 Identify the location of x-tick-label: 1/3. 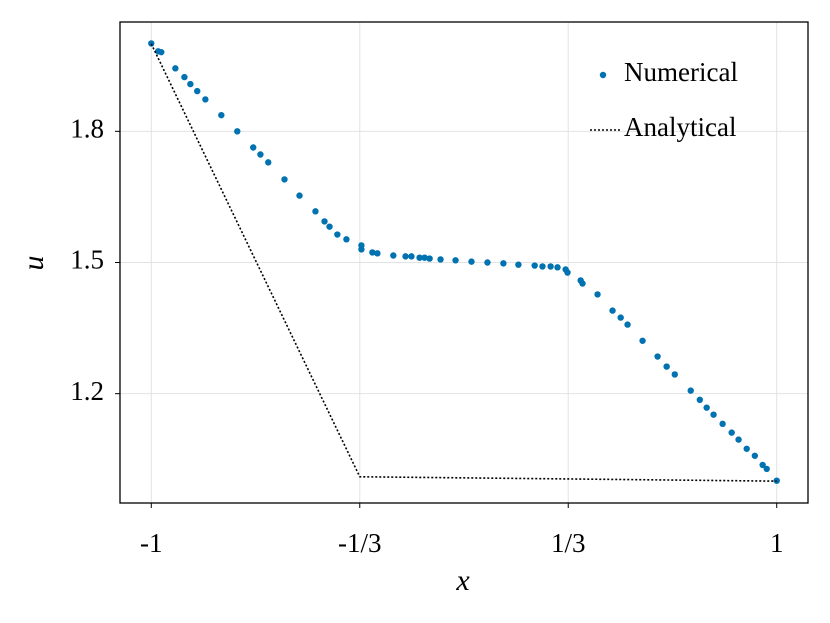
(568, 543).